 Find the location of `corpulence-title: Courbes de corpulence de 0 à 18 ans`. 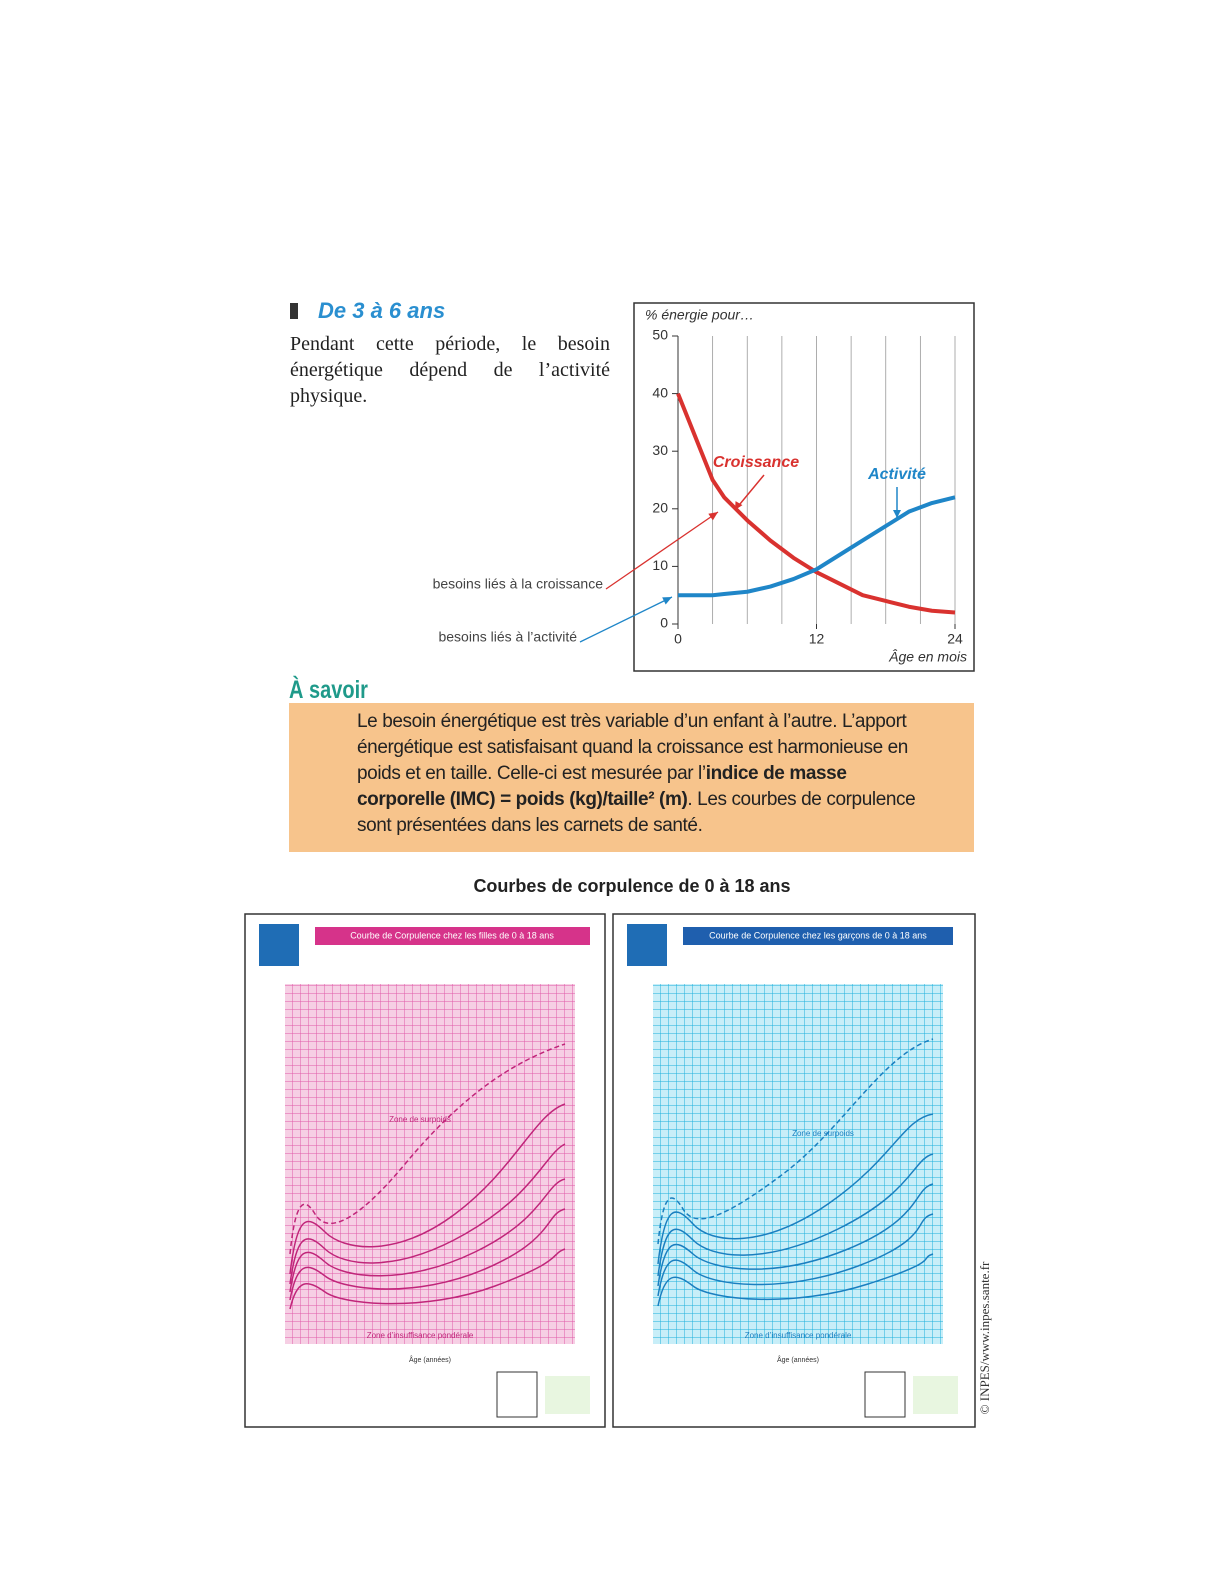

corpulence-title: Courbes de corpulence de 0 à 18 ans is located at coordinates (632, 886).